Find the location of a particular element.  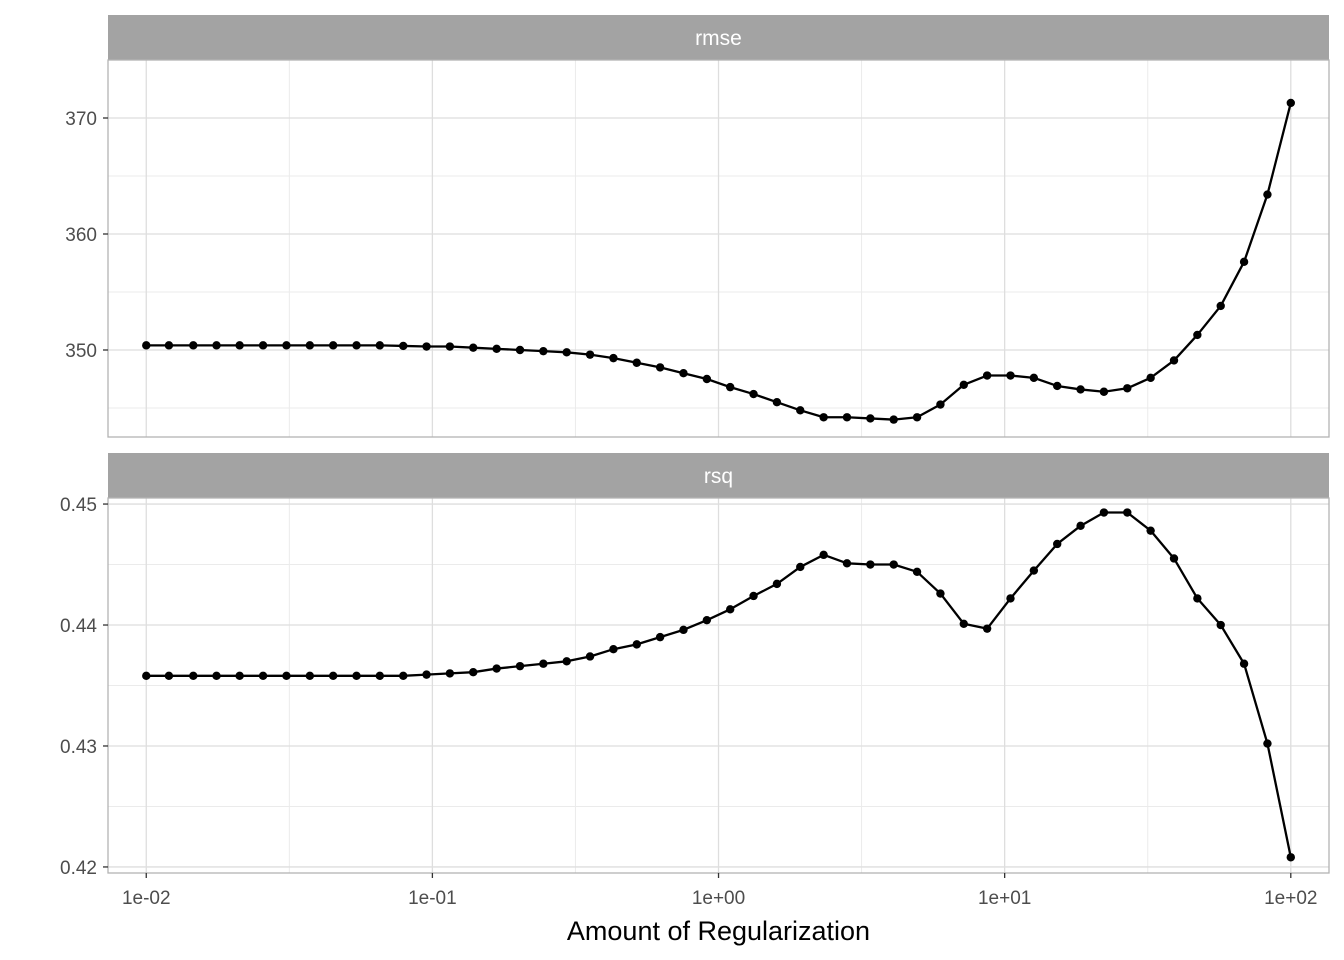

strip-label-rmse: rmse is located at coordinates (718, 38).